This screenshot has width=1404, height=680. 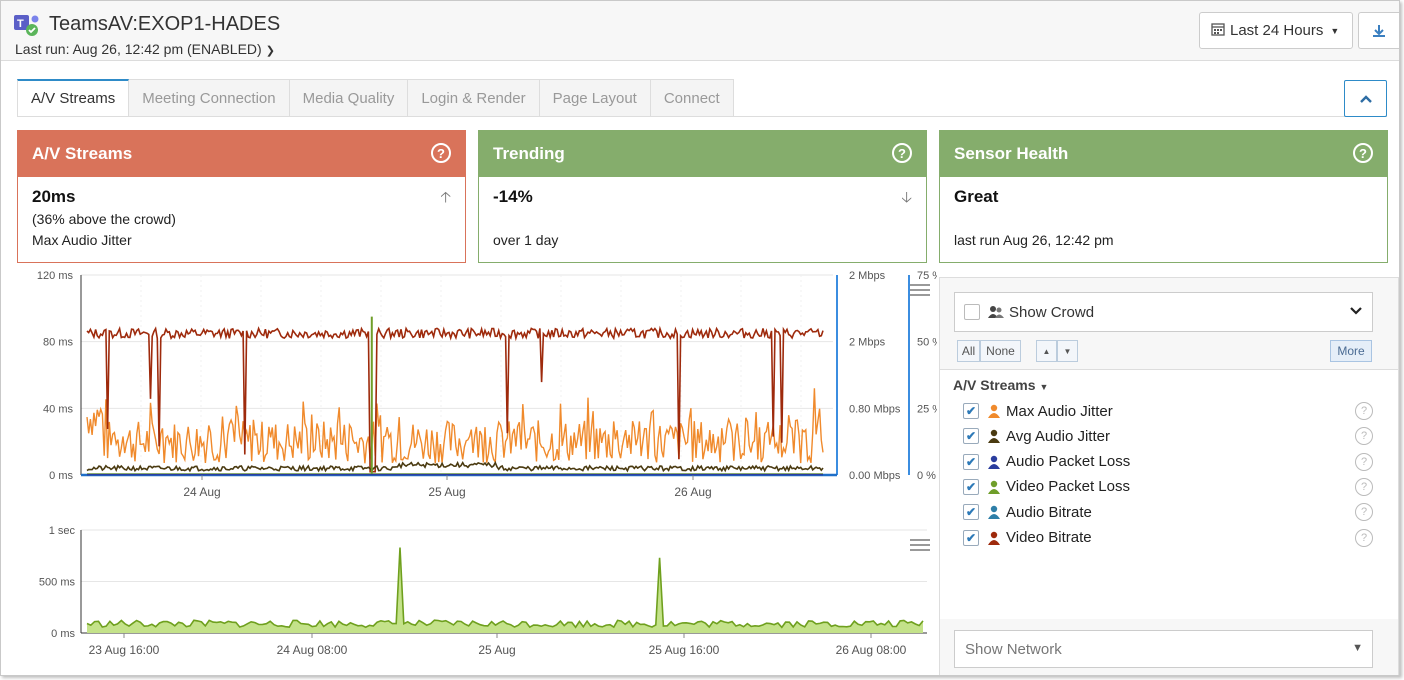 I want to click on group-title: A/V Streams, so click(x=994, y=385).